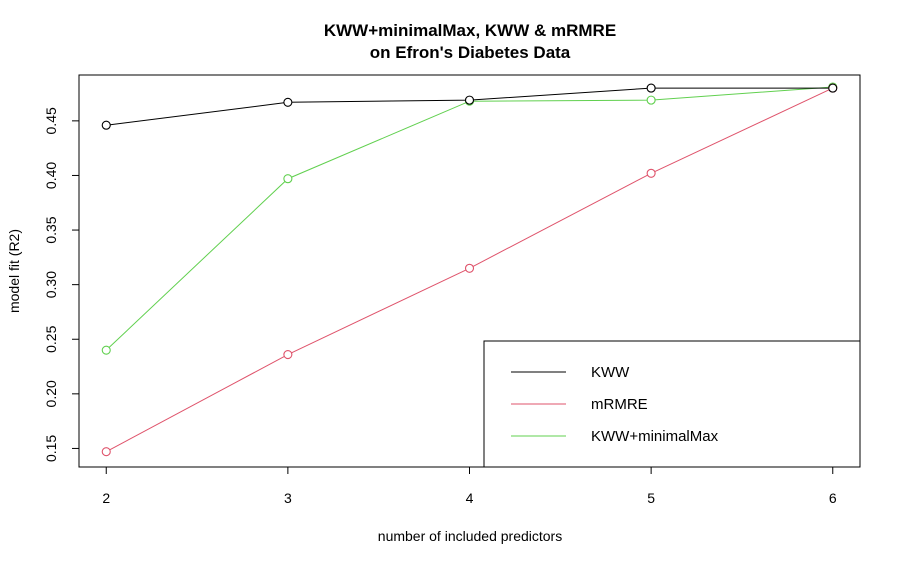  I want to click on y-tick-label: 0.45, so click(51, 120).